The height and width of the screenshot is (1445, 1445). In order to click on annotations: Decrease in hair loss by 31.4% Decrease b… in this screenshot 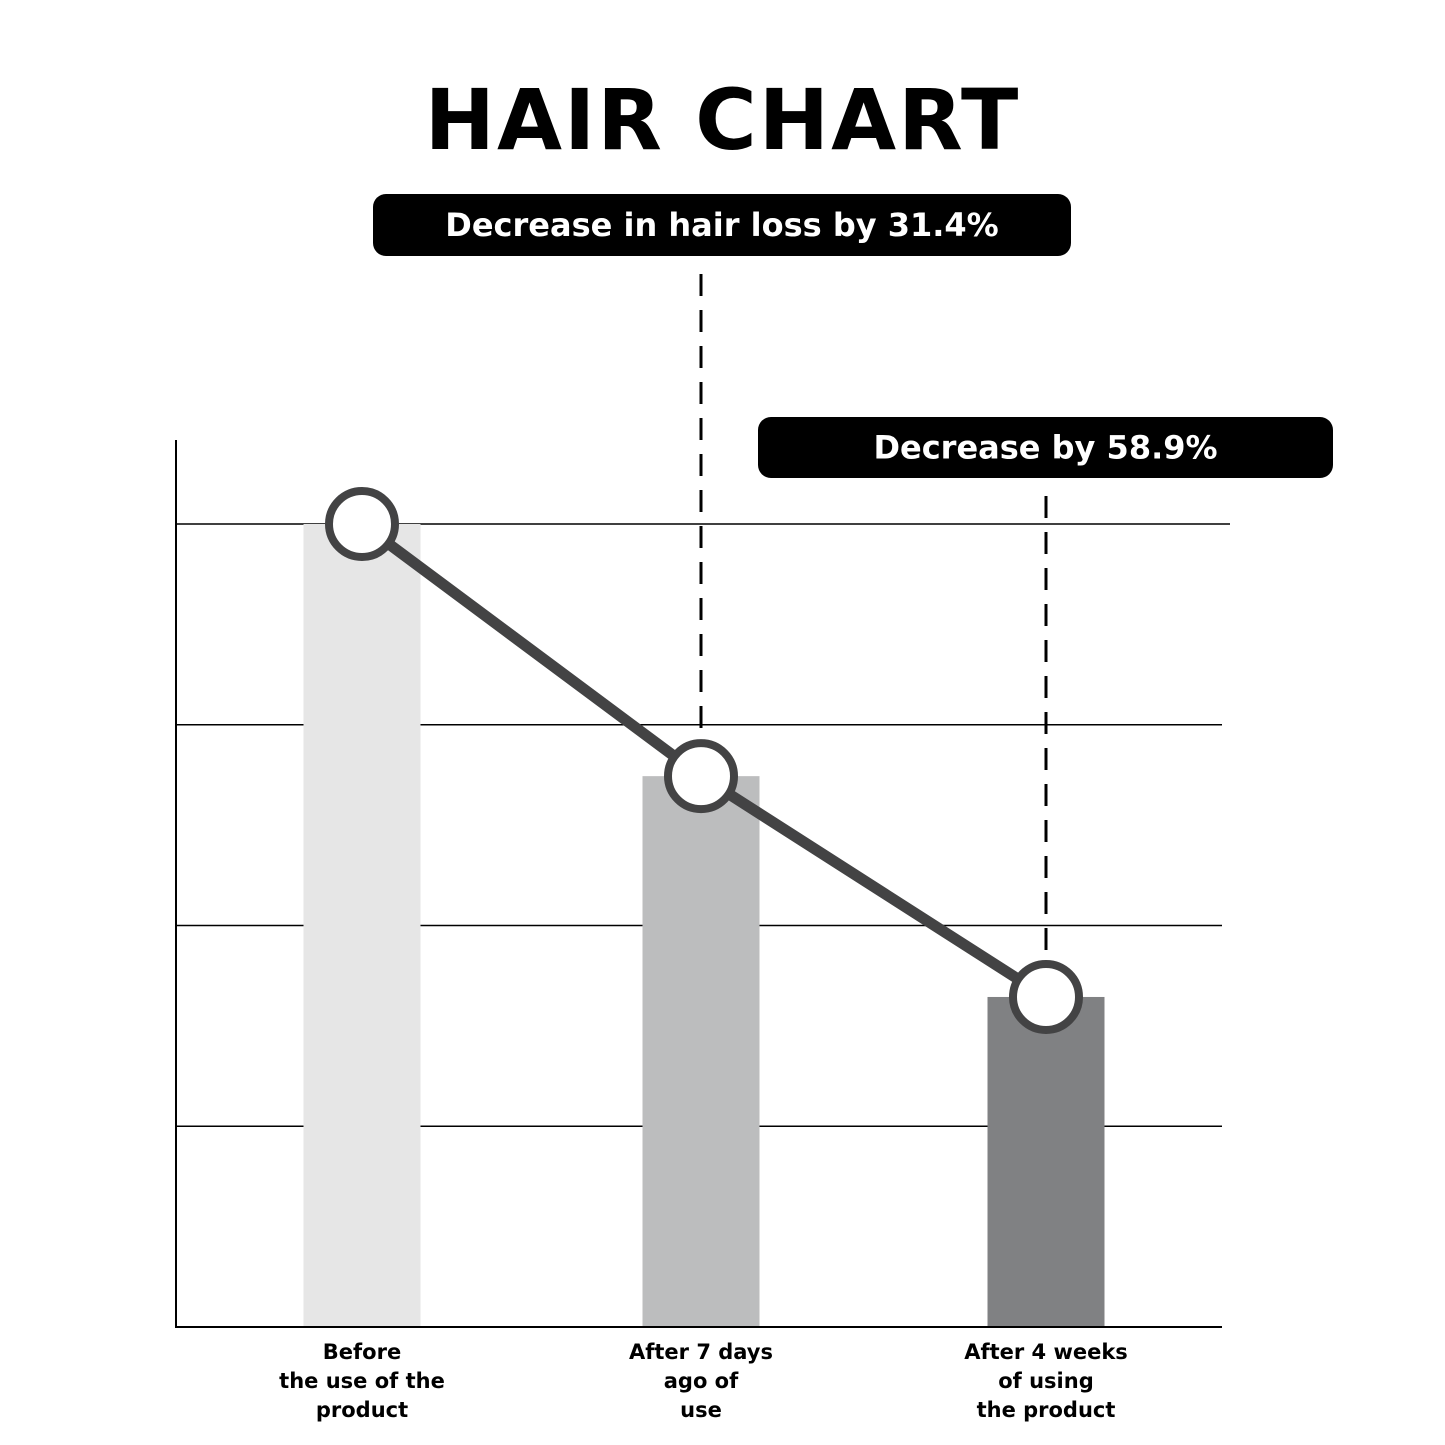, I will do `click(853, 336)`.